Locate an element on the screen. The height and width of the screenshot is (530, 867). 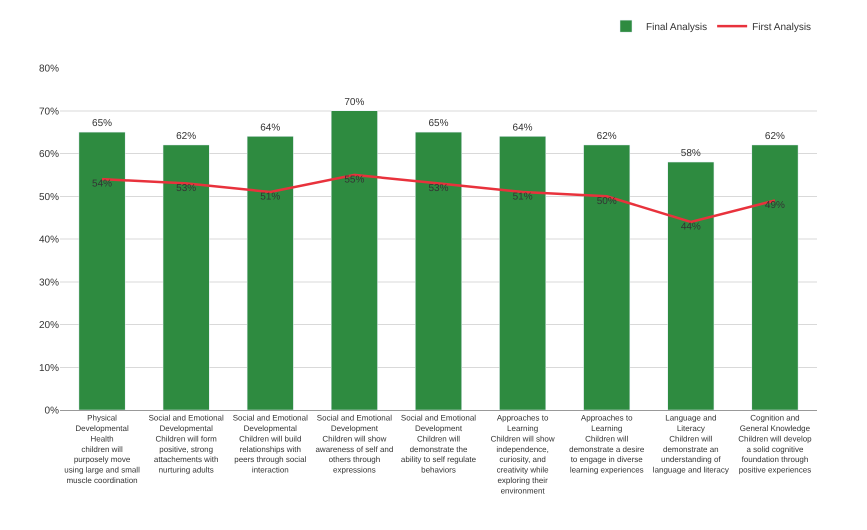
legend-label: Final Analysis is located at coordinates (677, 28).